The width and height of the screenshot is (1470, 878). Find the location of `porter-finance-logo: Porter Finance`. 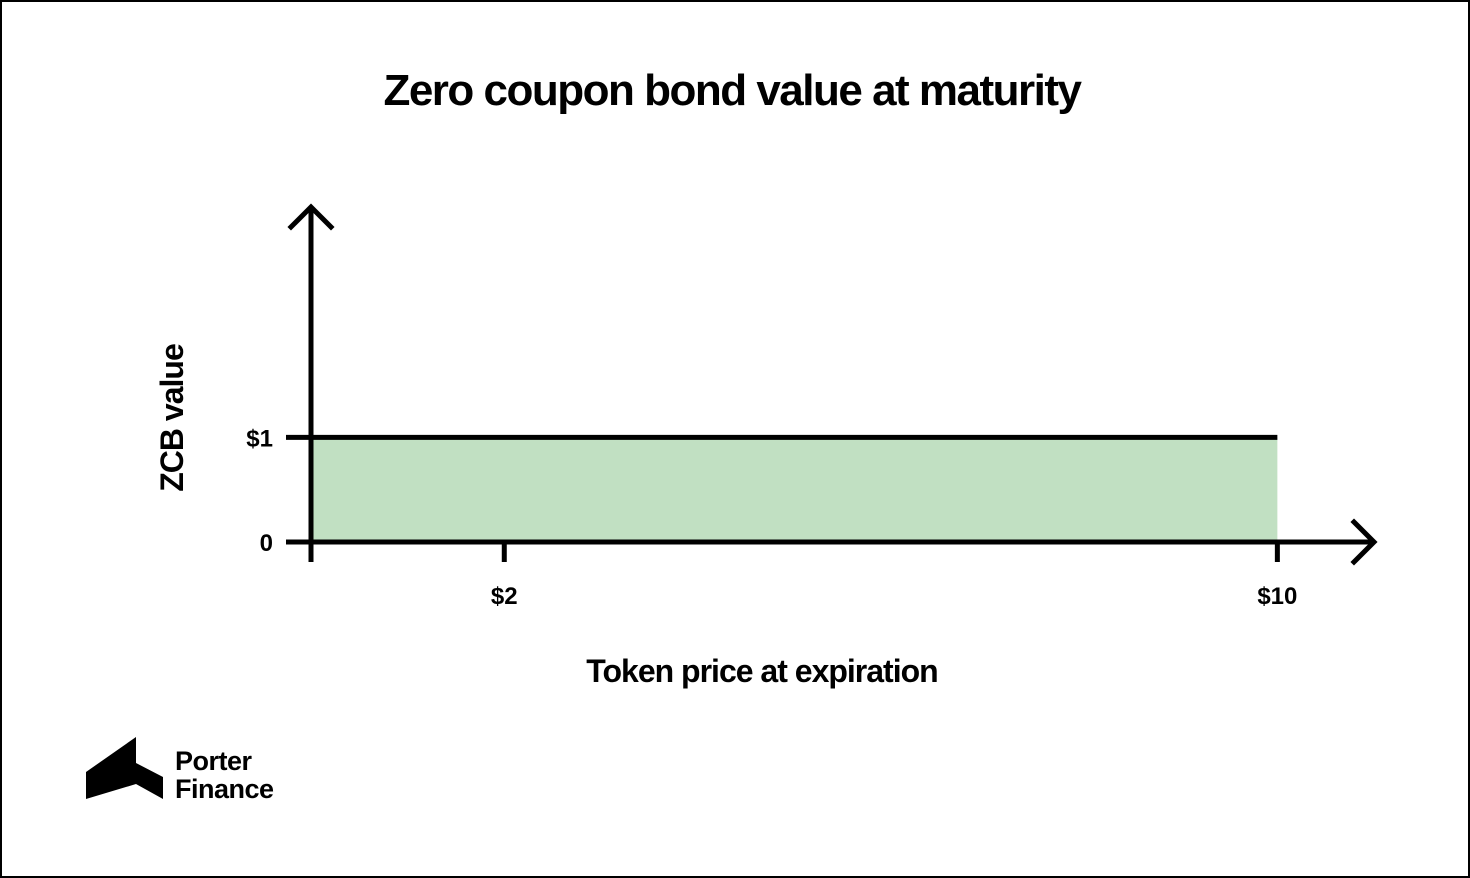

porter-finance-logo: Porter Finance is located at coordinates (180, 770).